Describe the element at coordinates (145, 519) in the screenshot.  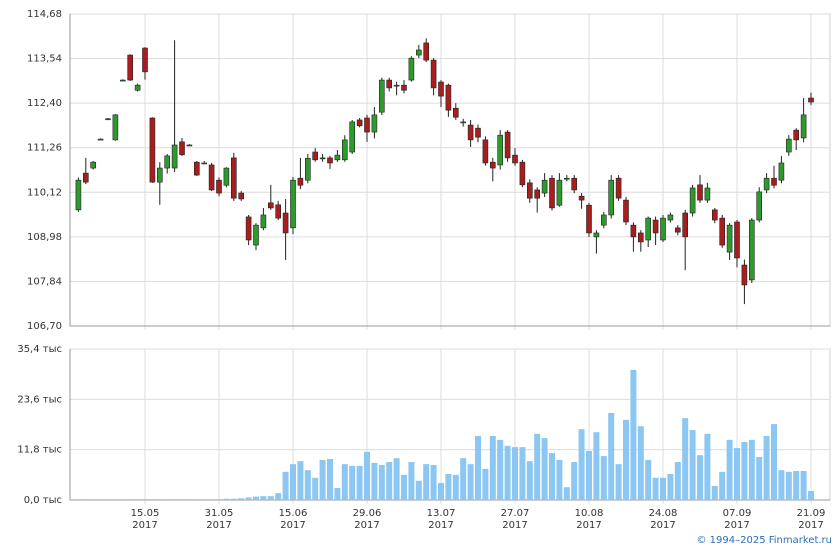
I see `x-tick-label: 15.05 2017` at that location.